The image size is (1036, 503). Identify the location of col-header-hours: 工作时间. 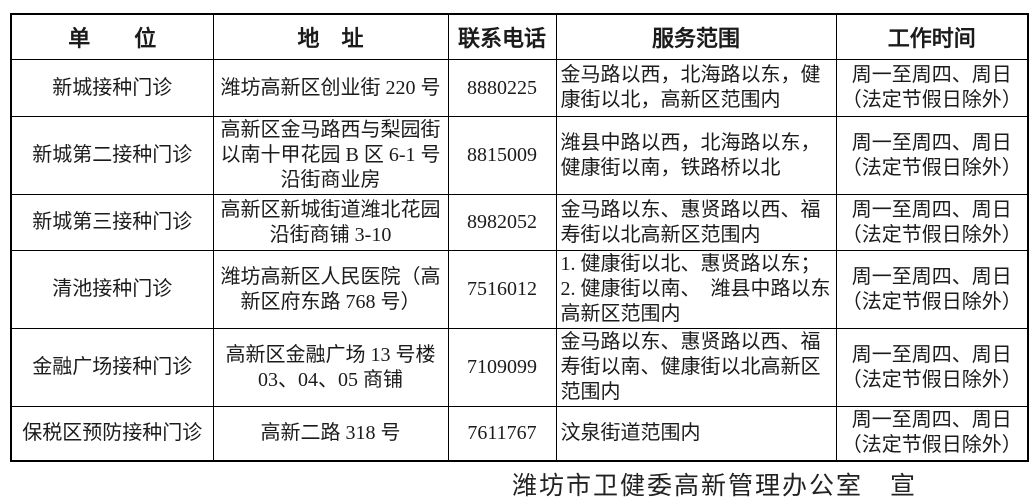
(932, 36).